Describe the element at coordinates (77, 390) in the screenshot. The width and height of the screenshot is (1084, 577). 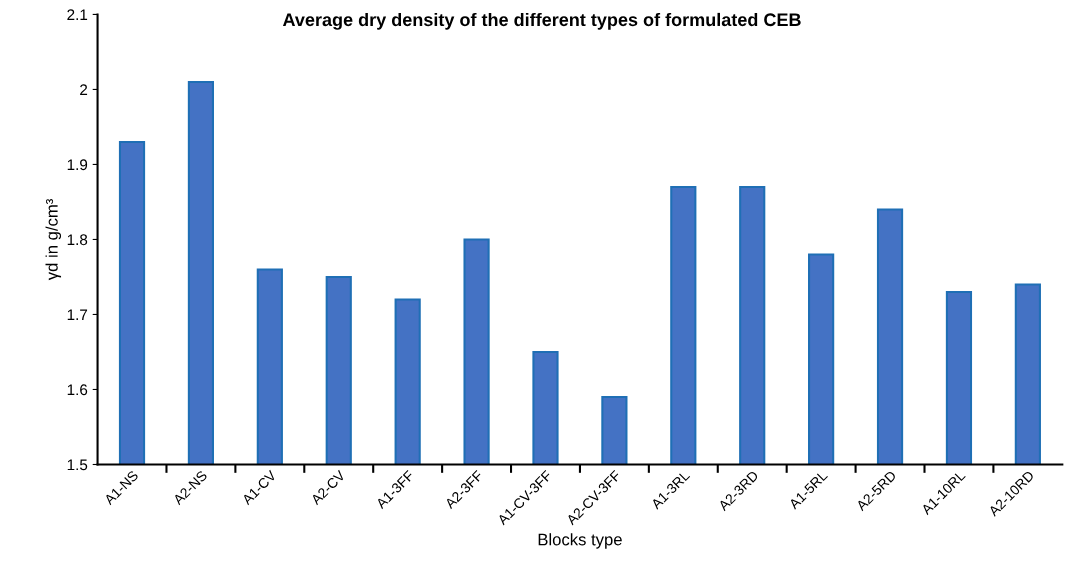
I see `y-tick-label: 1.6` at that location.